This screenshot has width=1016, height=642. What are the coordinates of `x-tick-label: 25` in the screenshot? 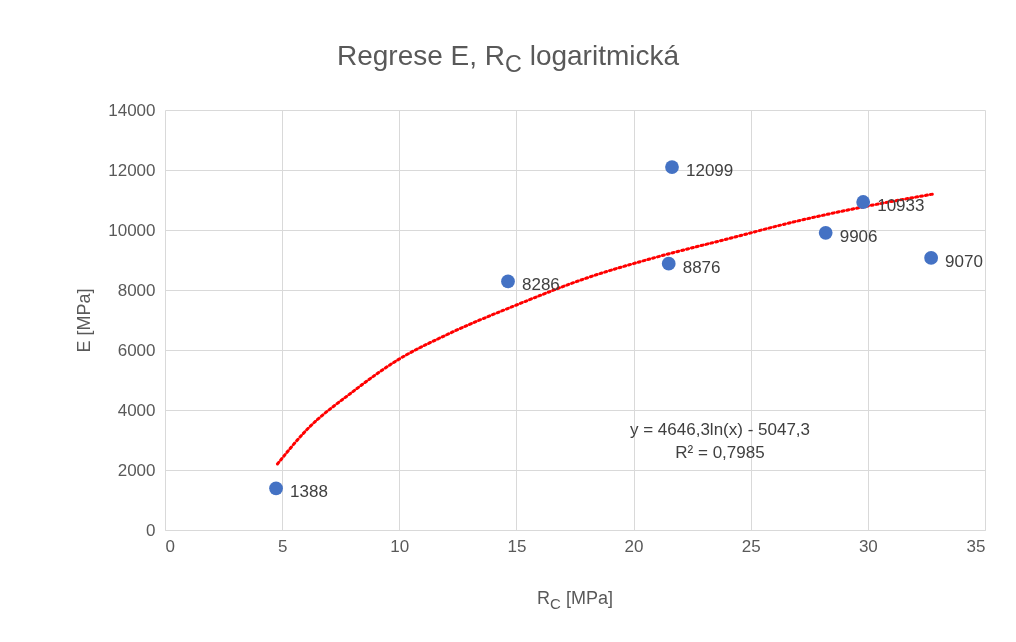 It's located at (751, 546).